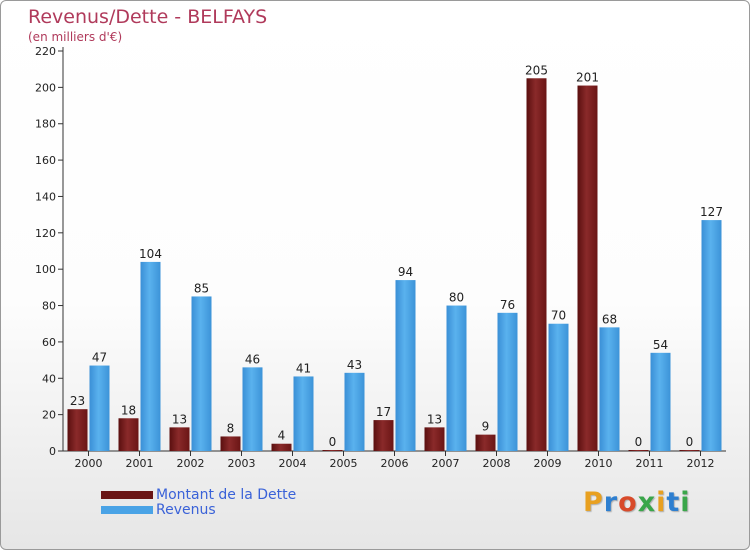  I want to click on data-label-revenus: 41, so click(303, 368).